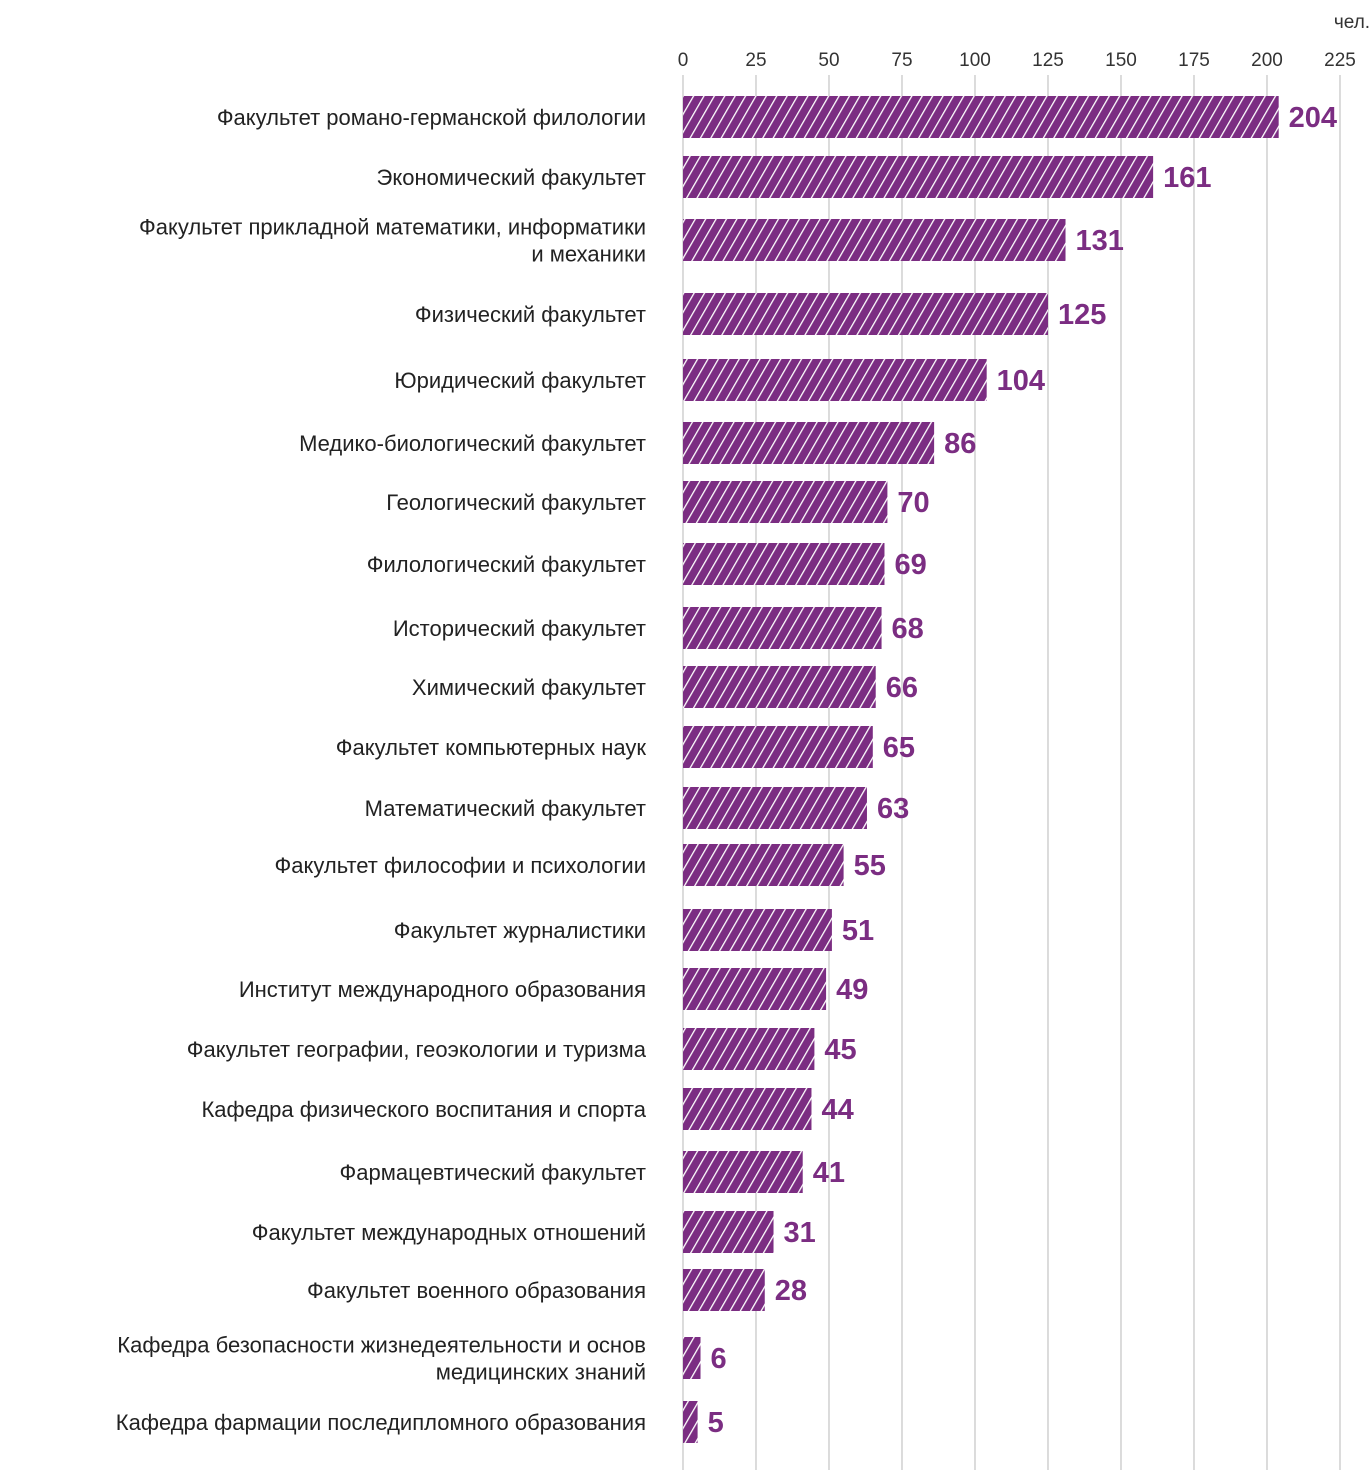 This screenshot has width=1371, height=1475. I want to click on category-label-line: Факультет философии и психологии, so click(460, 865).